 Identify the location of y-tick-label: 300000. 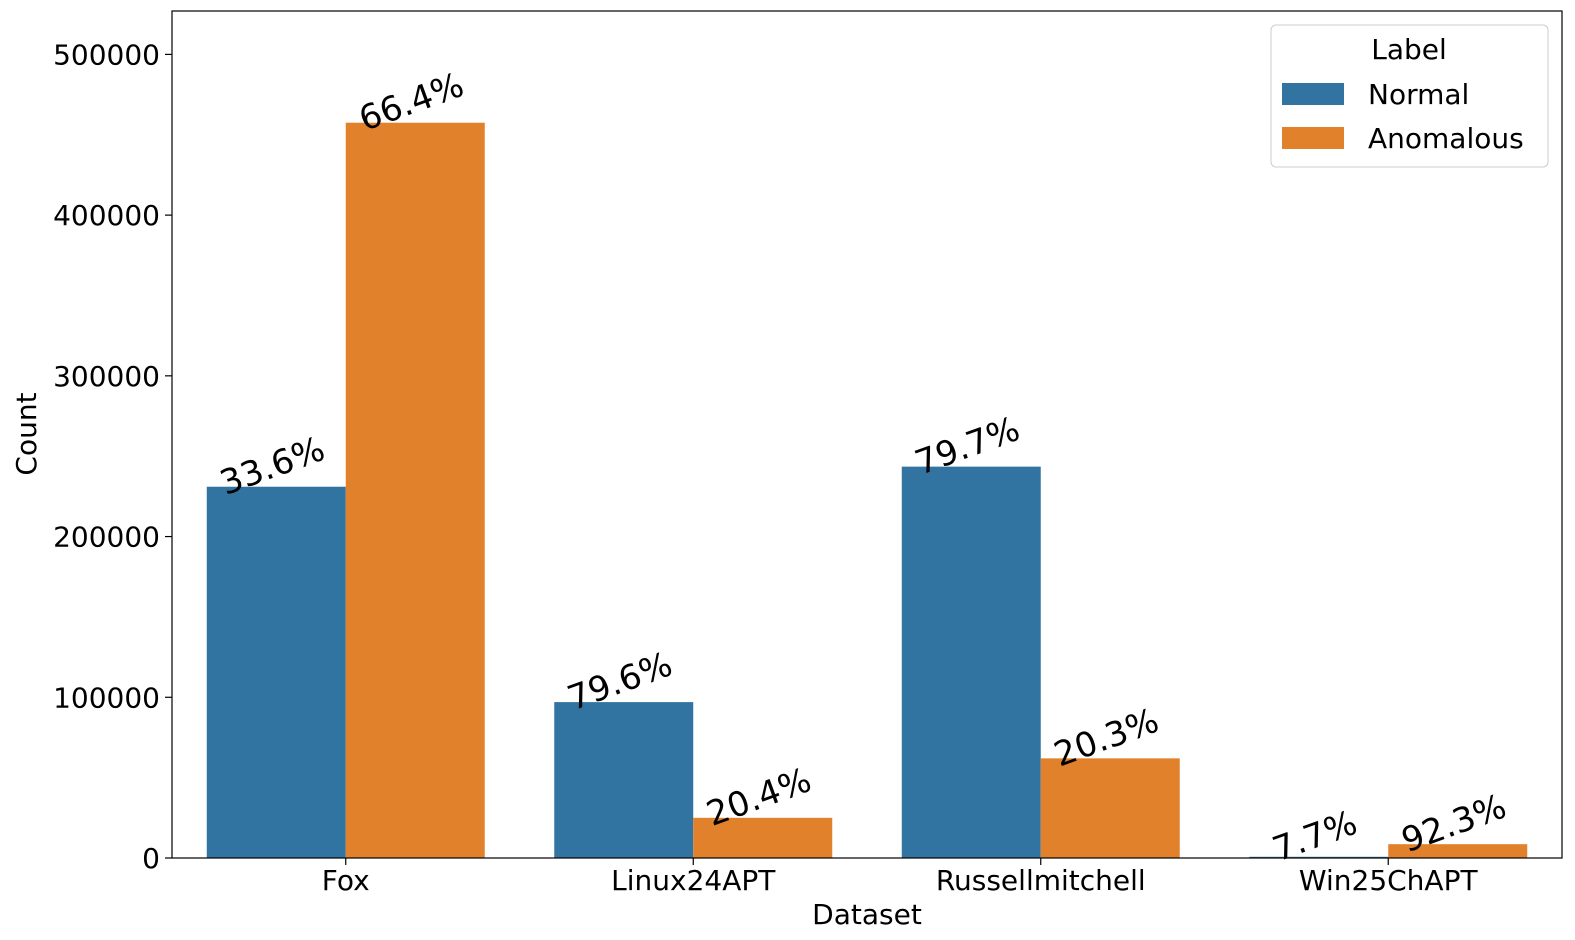
(106, 376).